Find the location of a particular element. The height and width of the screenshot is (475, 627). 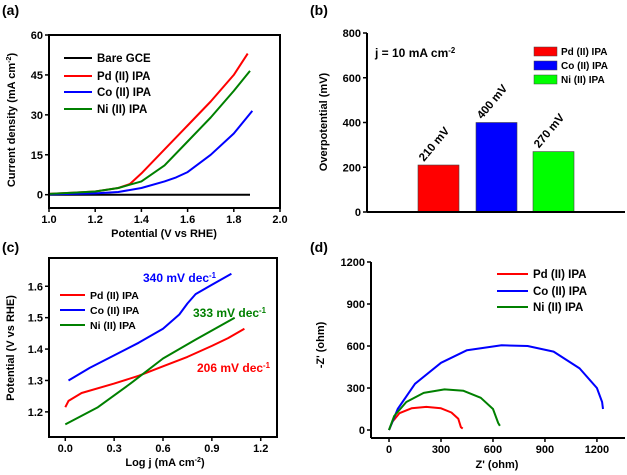

x-tick-label: 2.0 is located at coordinates (279, 220).